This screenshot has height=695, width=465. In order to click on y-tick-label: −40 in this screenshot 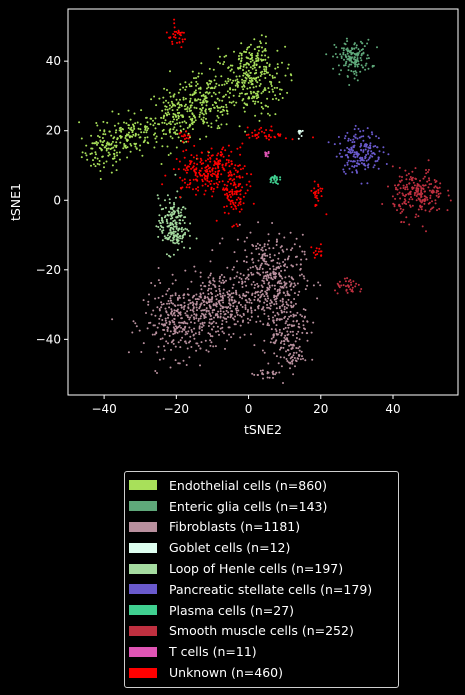, I will do `click(48, 339)`.